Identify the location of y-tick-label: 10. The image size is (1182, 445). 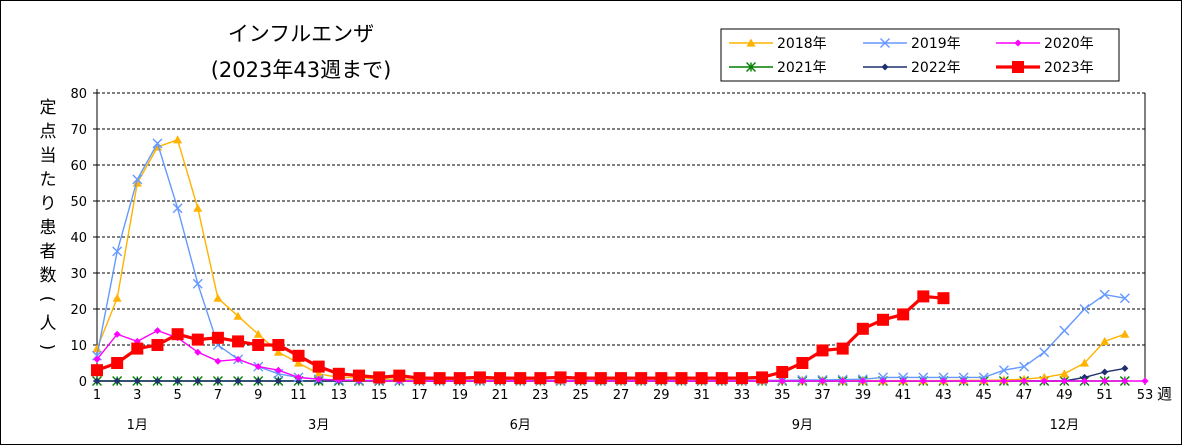
(78, 346).